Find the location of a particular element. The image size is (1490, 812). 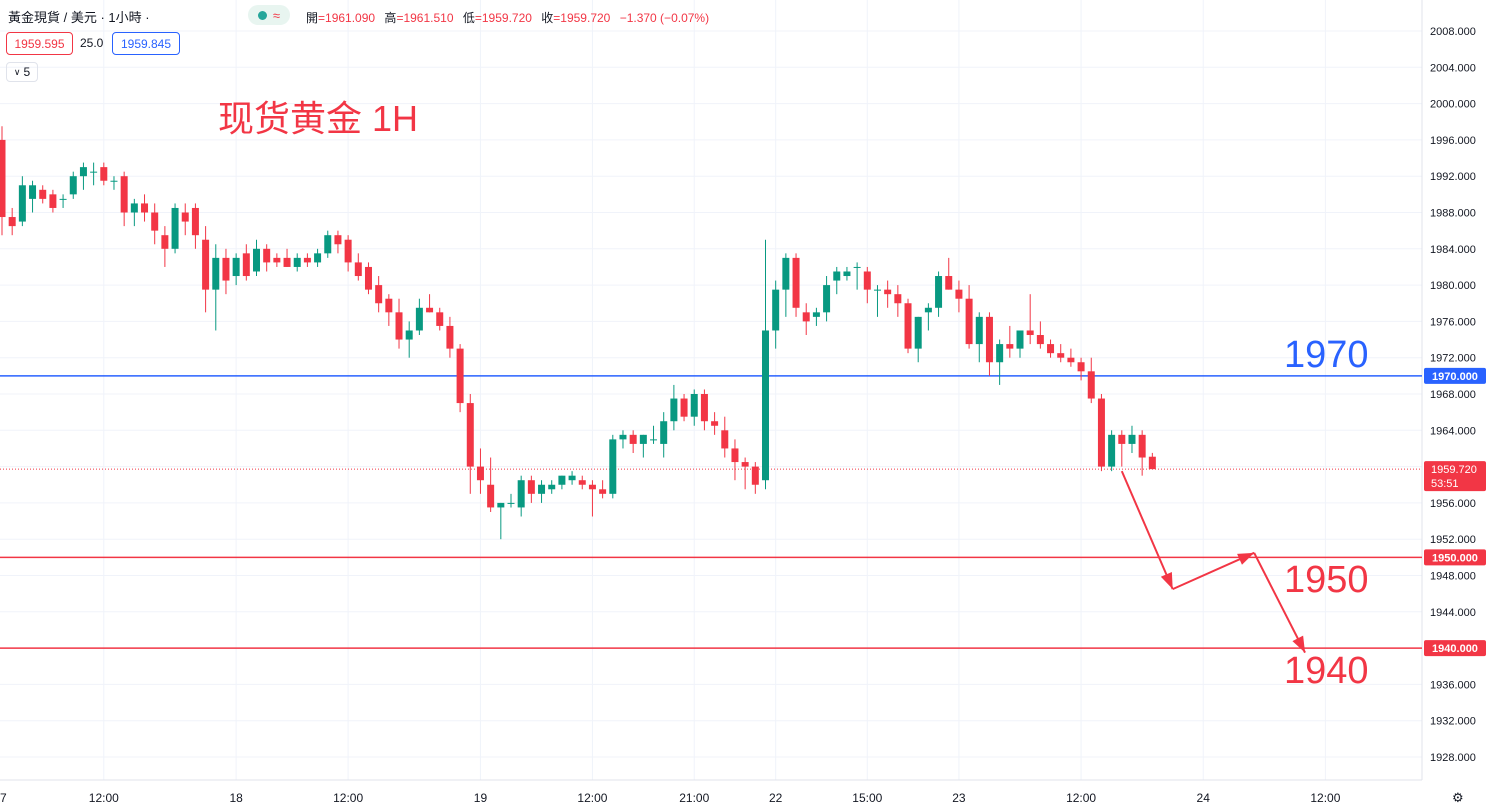

indicators-count: 5 is located at coordinates (27, 72).